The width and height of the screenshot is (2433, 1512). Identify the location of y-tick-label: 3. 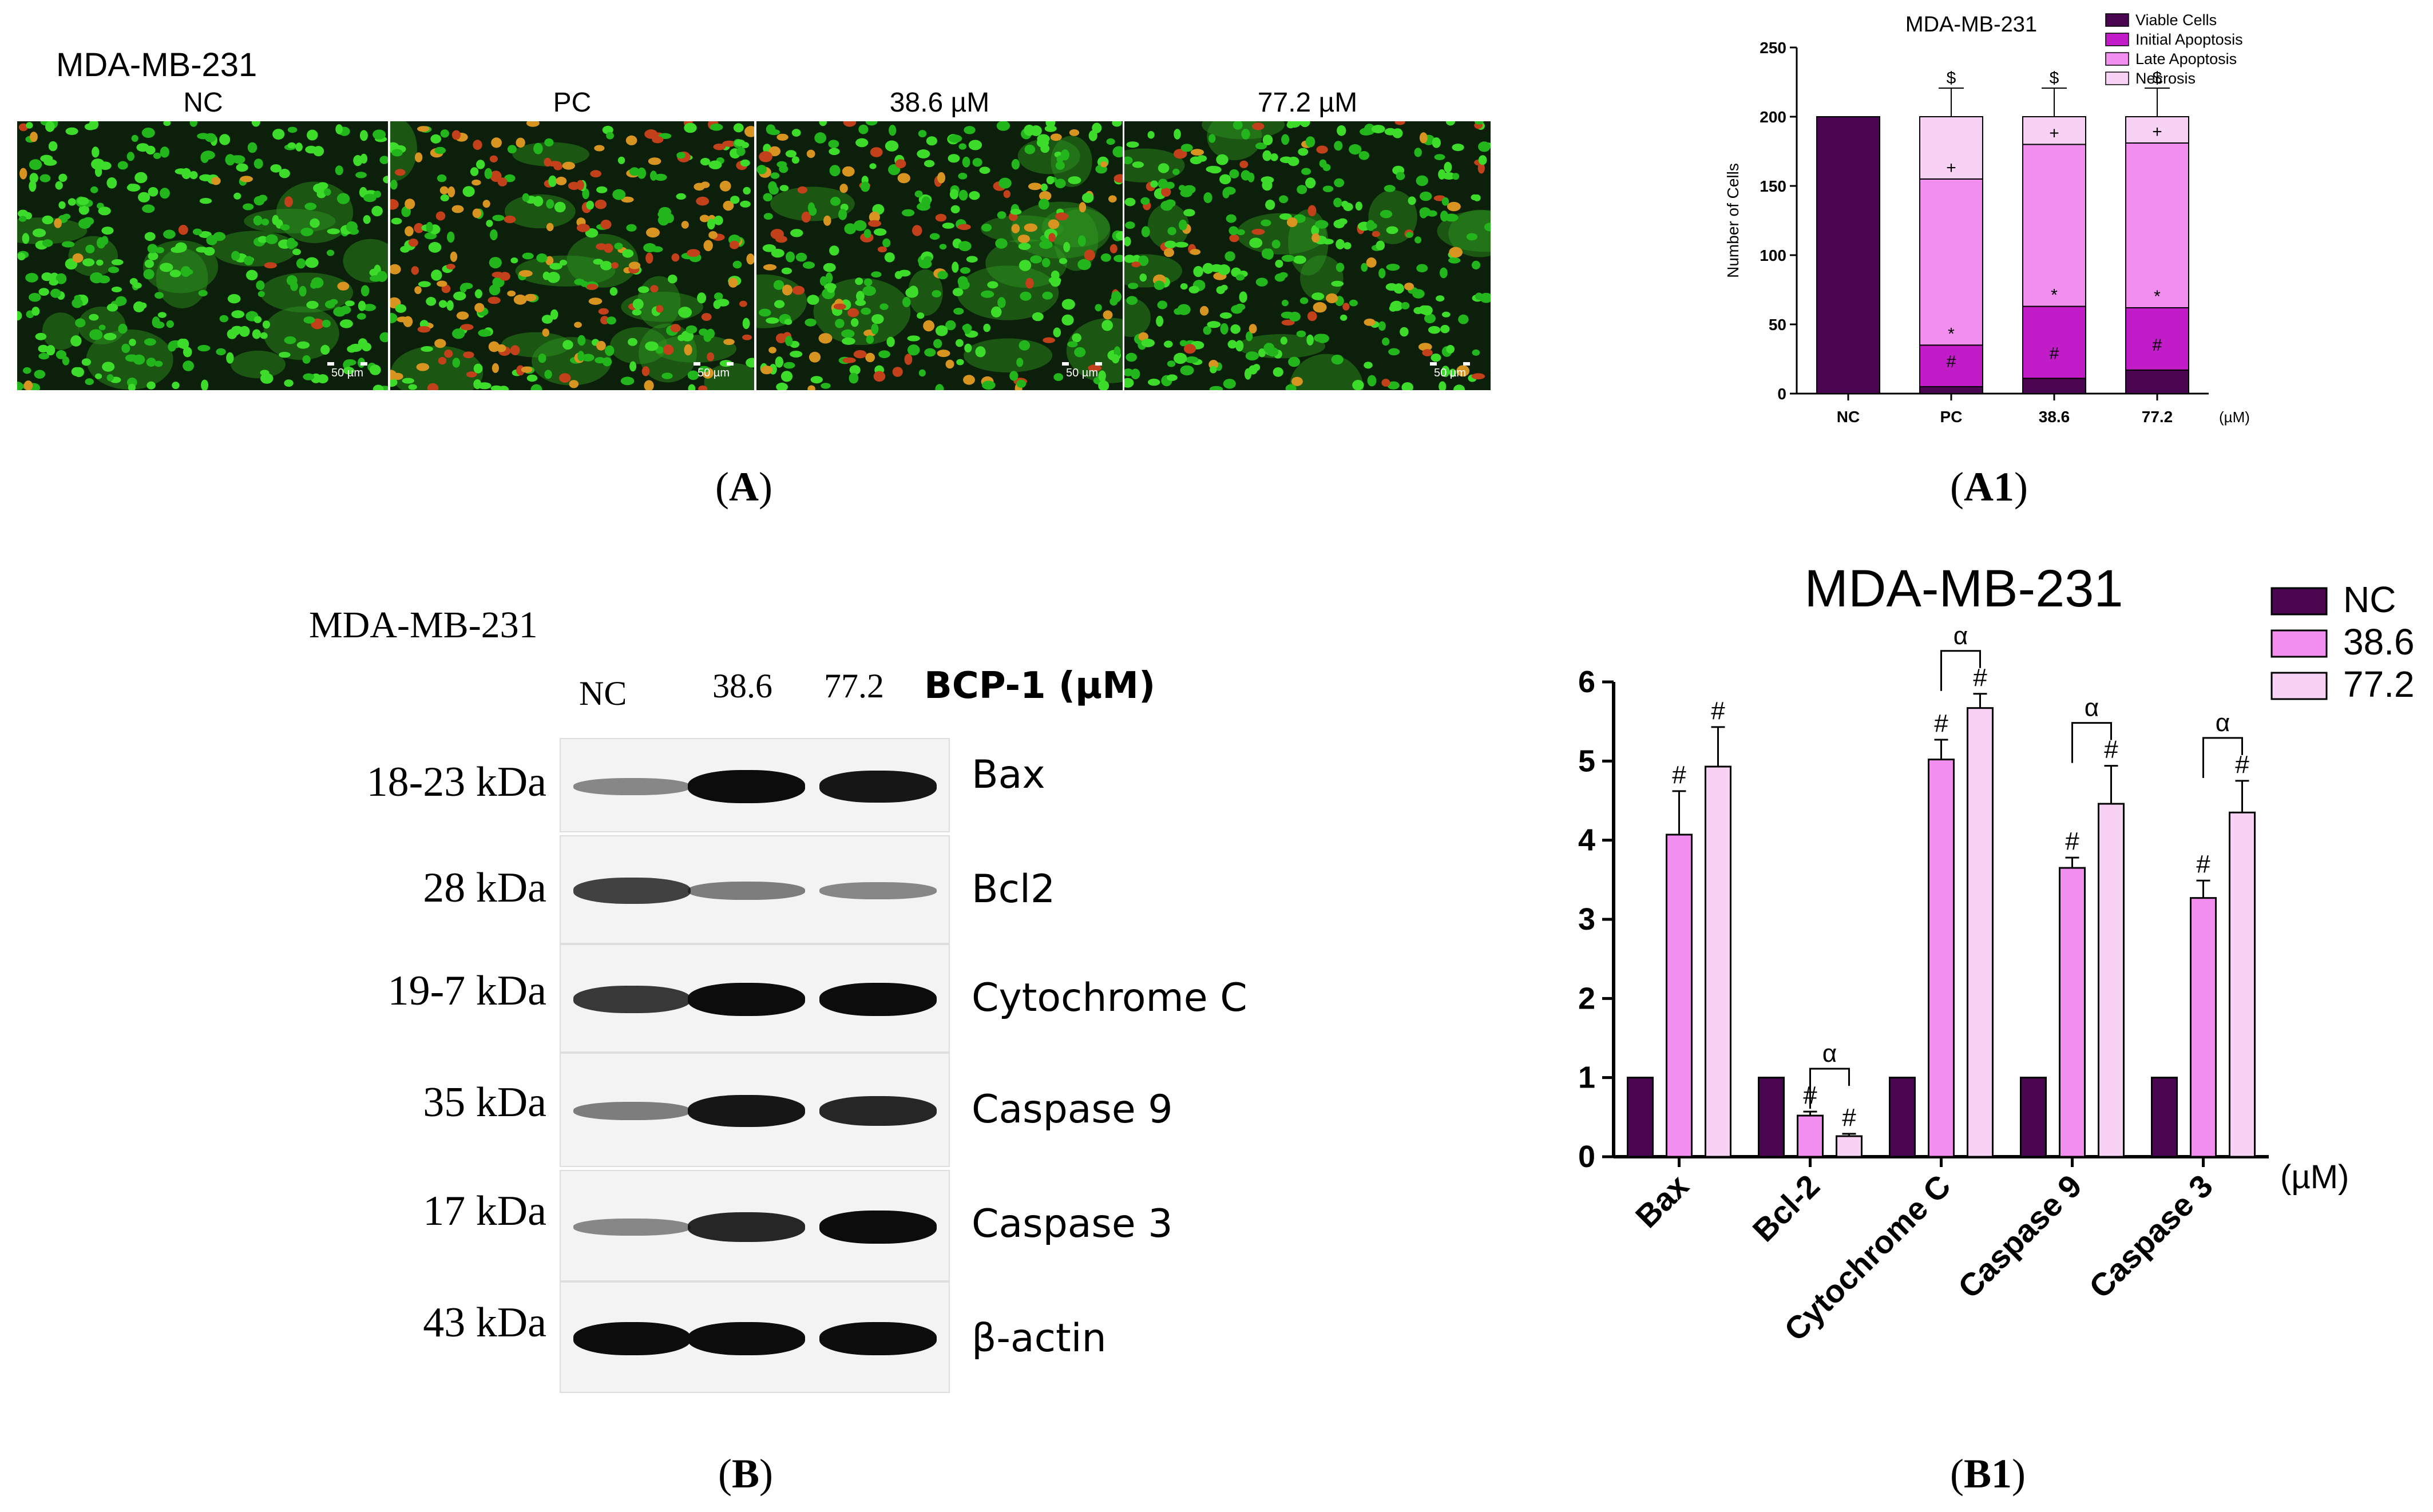
(1586, 919).